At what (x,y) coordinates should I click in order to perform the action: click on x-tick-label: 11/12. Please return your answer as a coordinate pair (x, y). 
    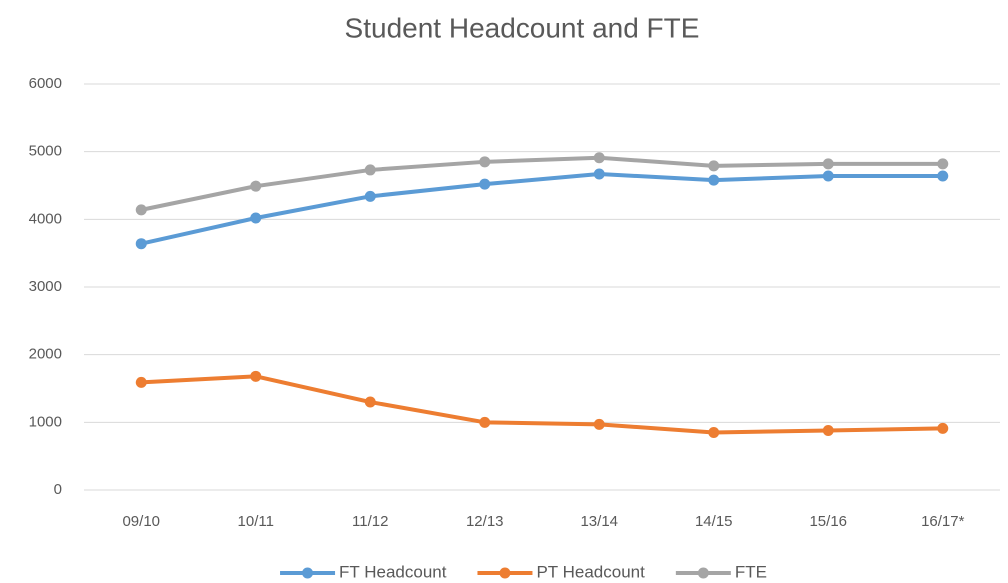
    Looking at the image, I should click on (370, 521).